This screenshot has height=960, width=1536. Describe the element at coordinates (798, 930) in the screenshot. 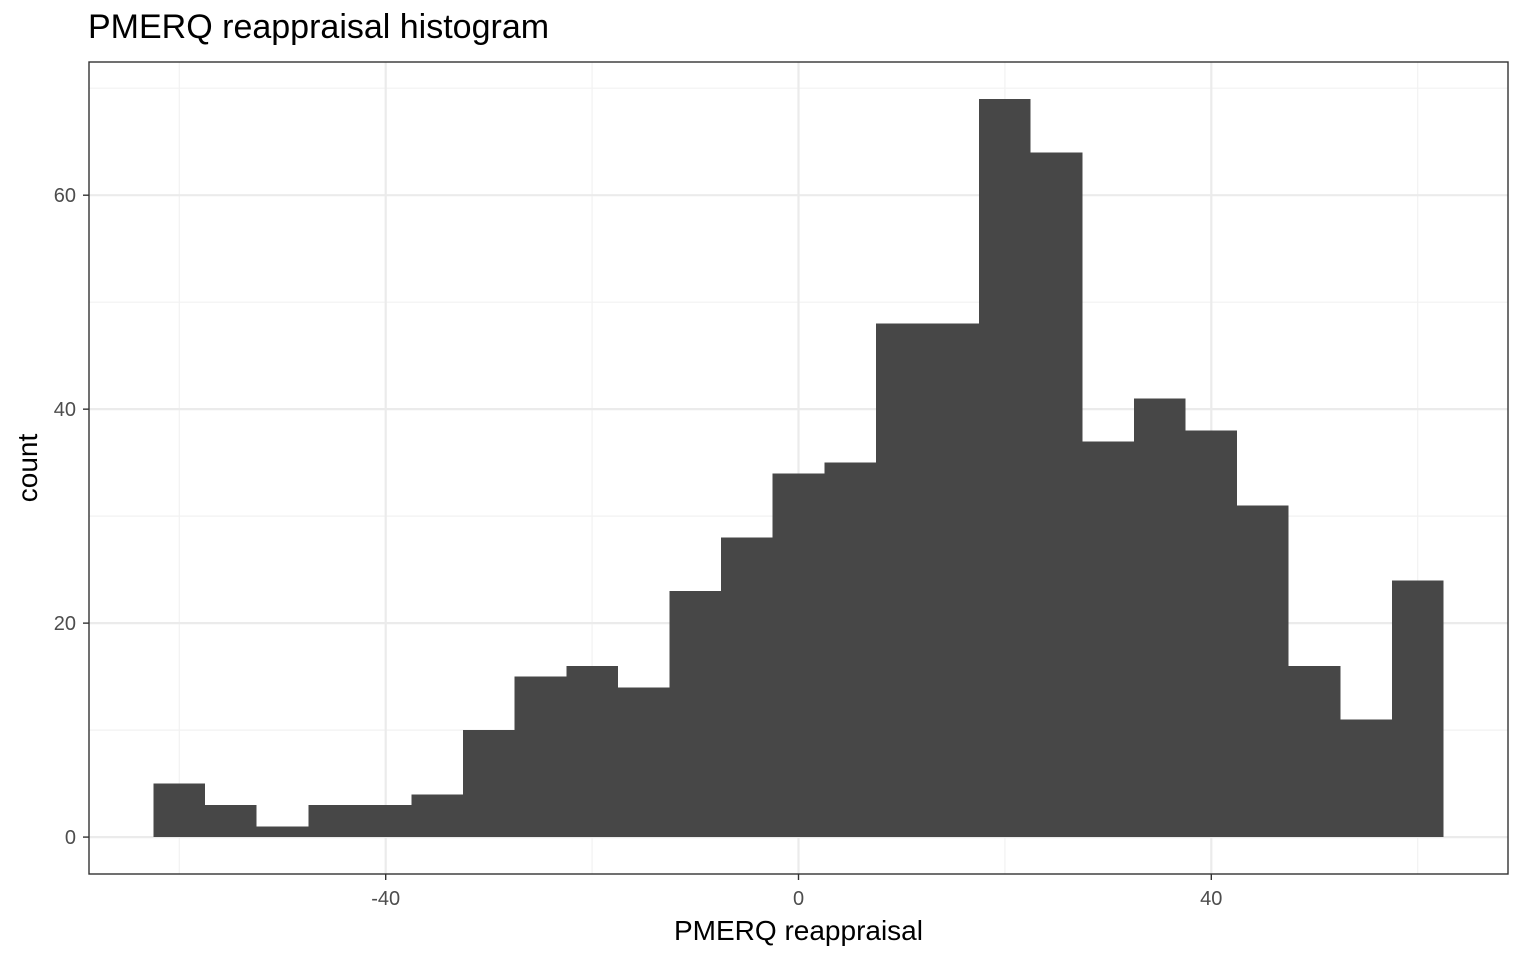

I see `x-axis-title: PMERQ reappraisal` at that location.